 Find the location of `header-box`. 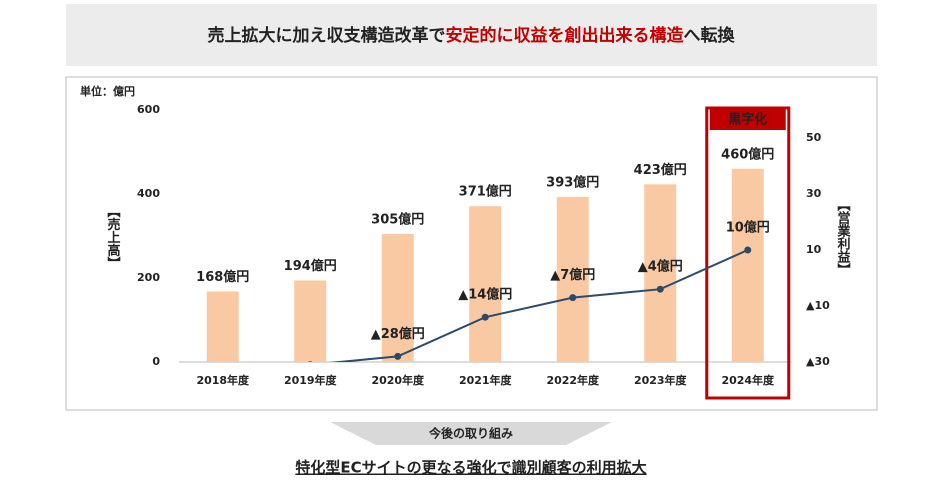

header-box is located at coordinates (471, 35).